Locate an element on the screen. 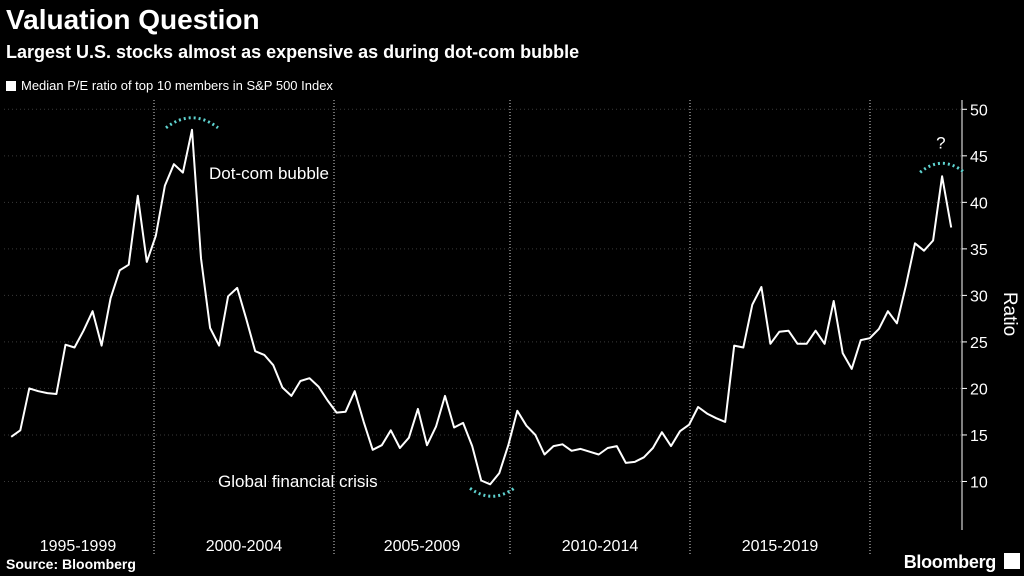  x-period-label: 1995-1999 is located at coordinates (78, 546).